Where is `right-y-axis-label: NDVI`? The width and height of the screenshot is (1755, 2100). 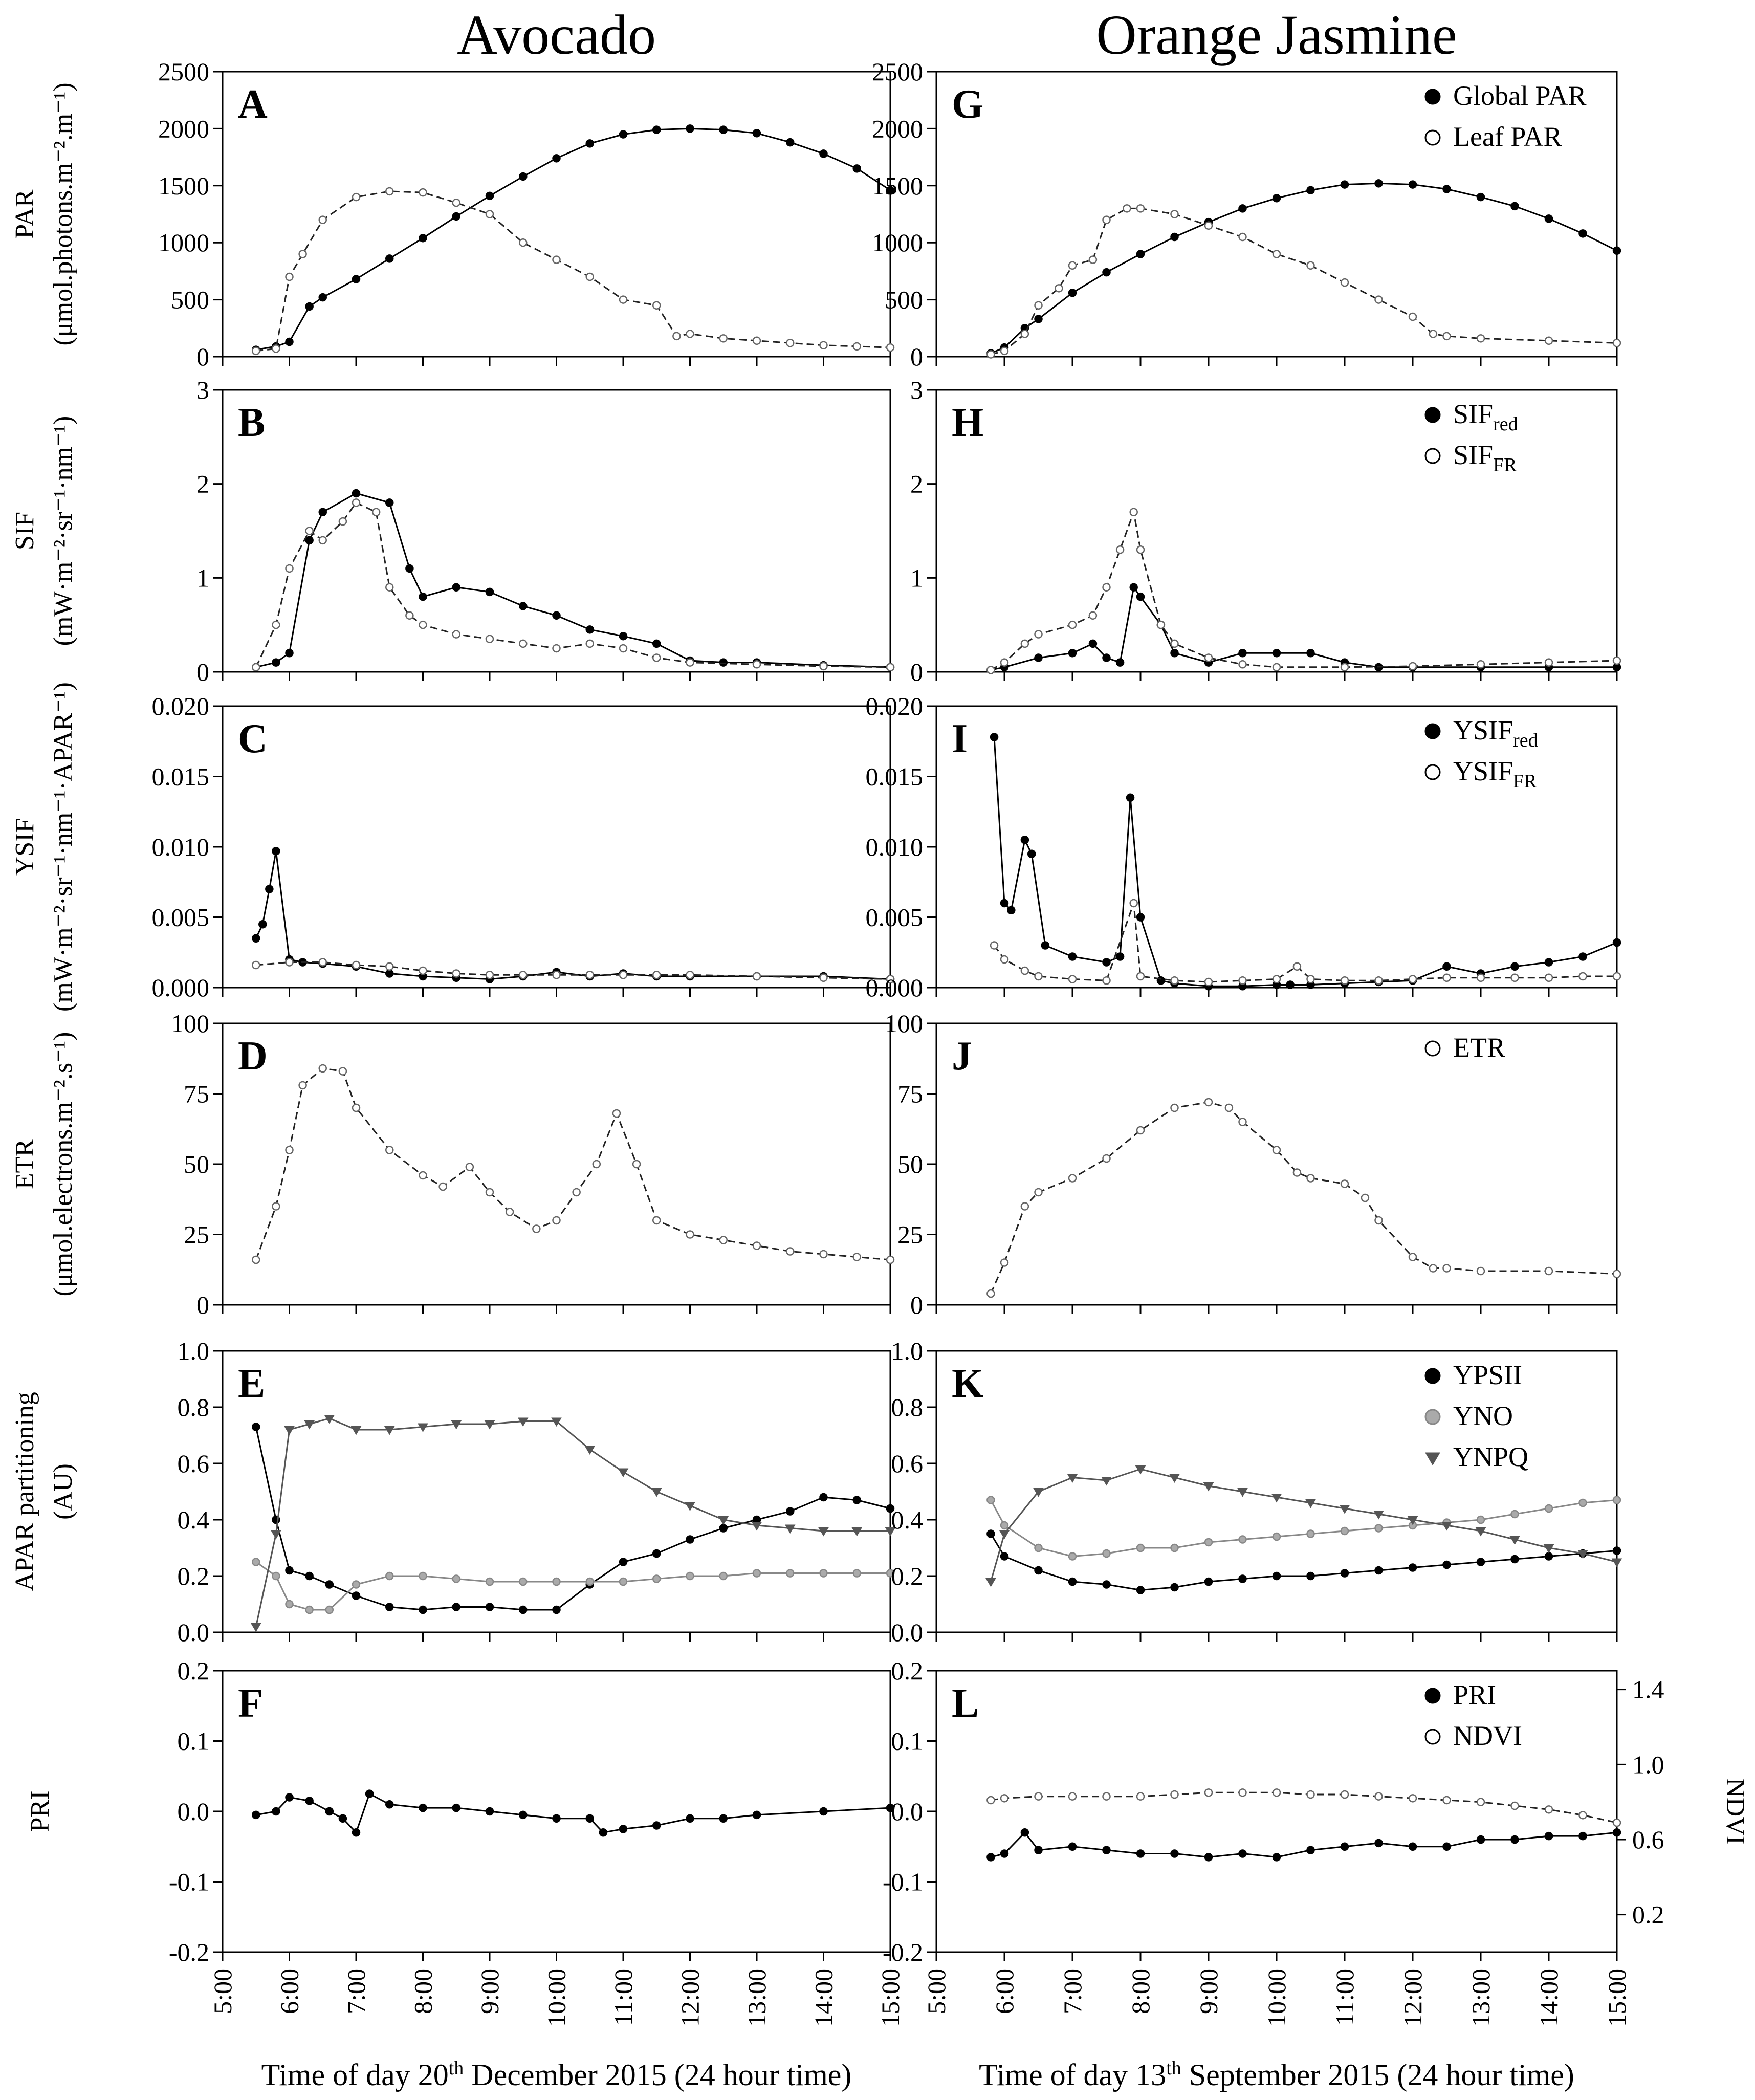 right-y-axis-label: NDVI is located at coordinates (1735, 1811).